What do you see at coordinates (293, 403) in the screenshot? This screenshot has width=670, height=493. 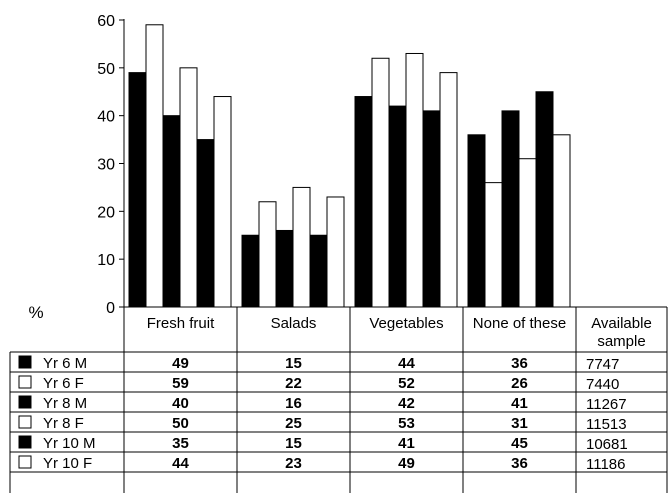 I see `data-cell: 16` at bounding box center [293, 403].